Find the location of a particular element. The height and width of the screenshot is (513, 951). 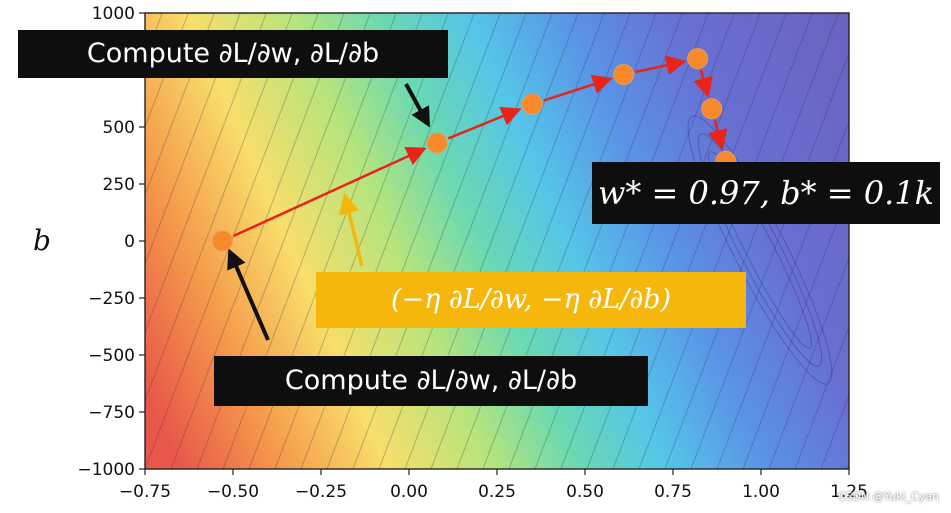

y-tick-label: 250 is located at coordinates (119, 185).